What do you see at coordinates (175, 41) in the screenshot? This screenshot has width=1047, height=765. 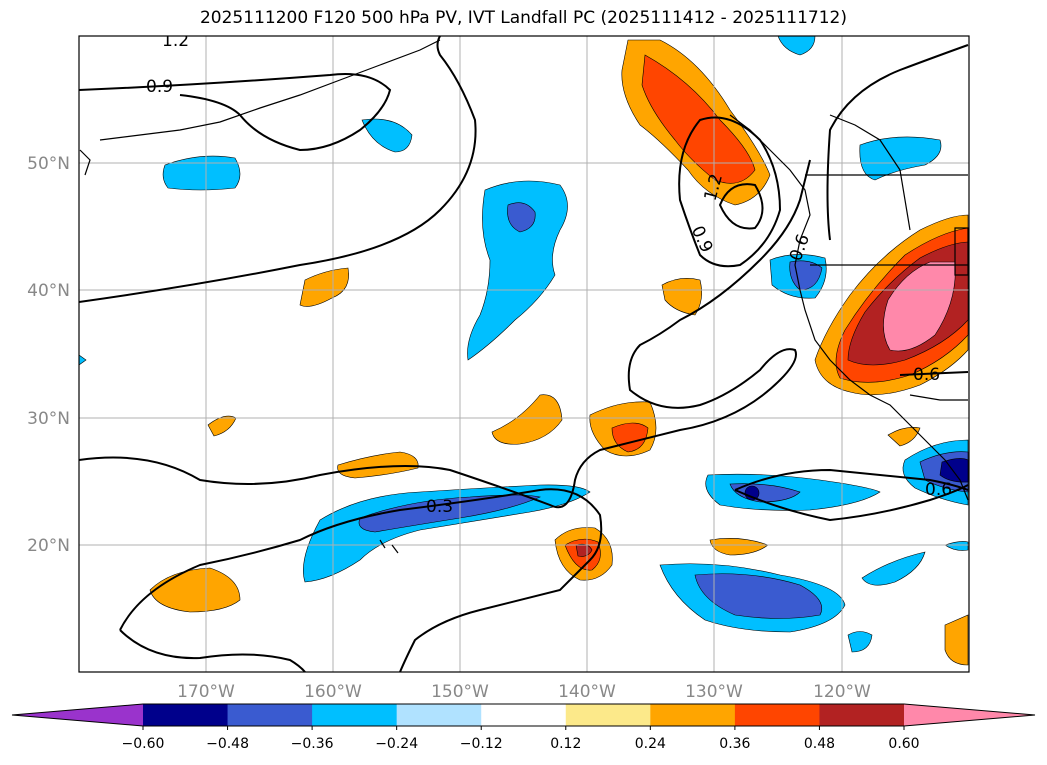 I see `contour-label-1: 1.2` at bounding box center [175, 41].